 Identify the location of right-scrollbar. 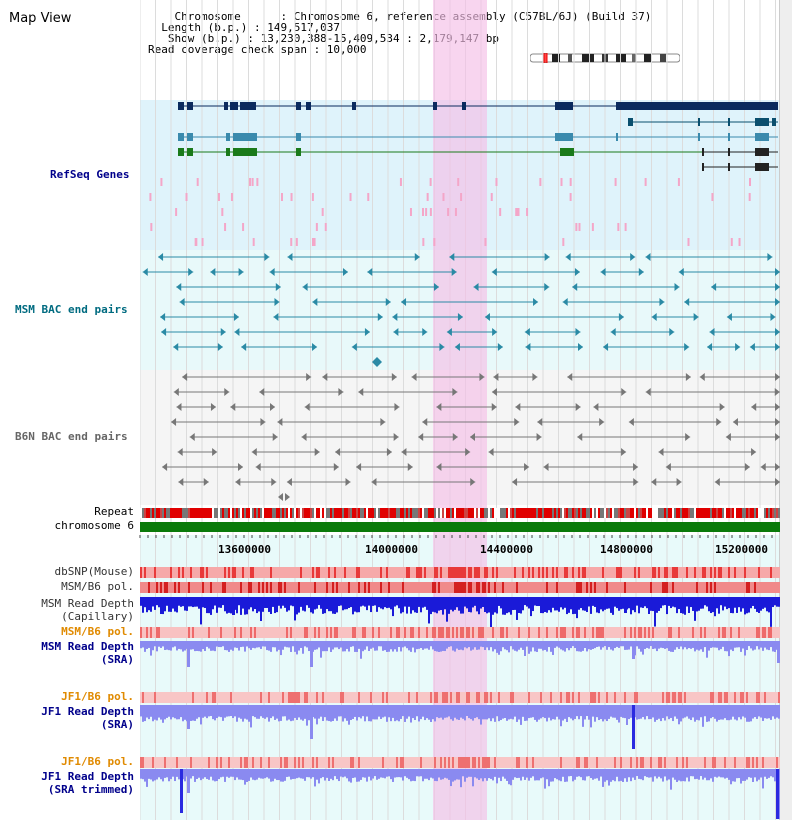
(785, 410).